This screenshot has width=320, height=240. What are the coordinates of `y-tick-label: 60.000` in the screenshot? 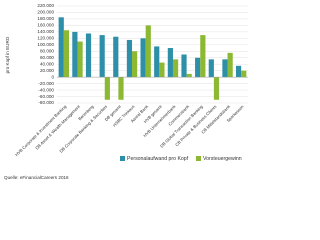 It's located at (47, 57).